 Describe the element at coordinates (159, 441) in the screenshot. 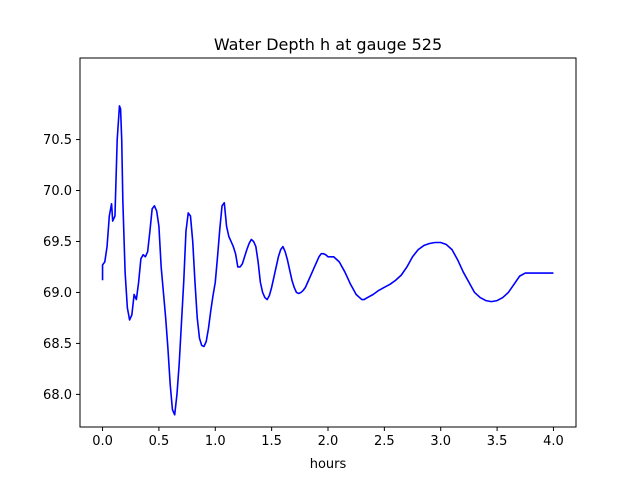

I see `x-tick-label: 0.5` at that location.